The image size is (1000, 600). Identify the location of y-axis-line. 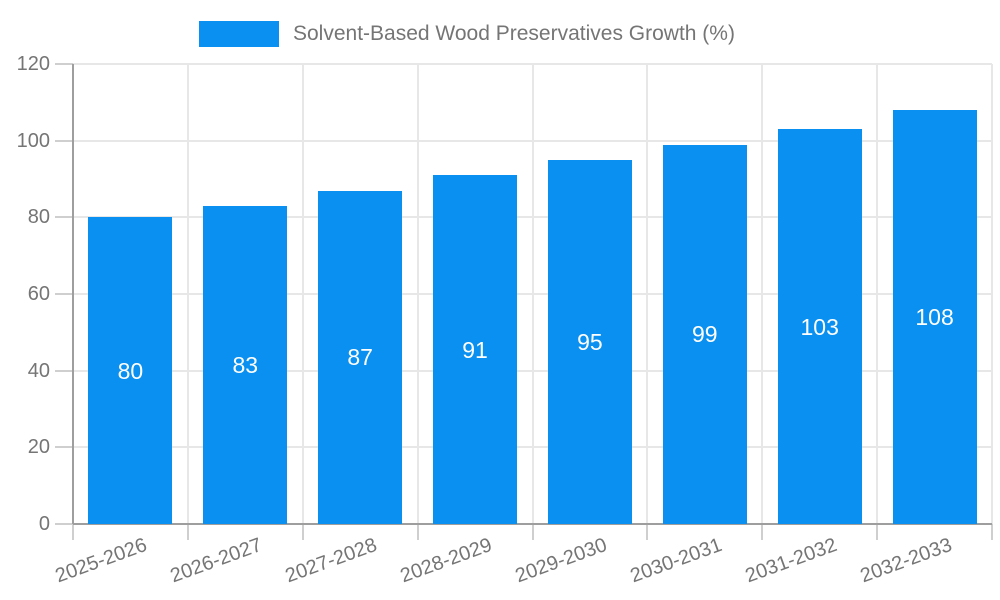
(73, 294).